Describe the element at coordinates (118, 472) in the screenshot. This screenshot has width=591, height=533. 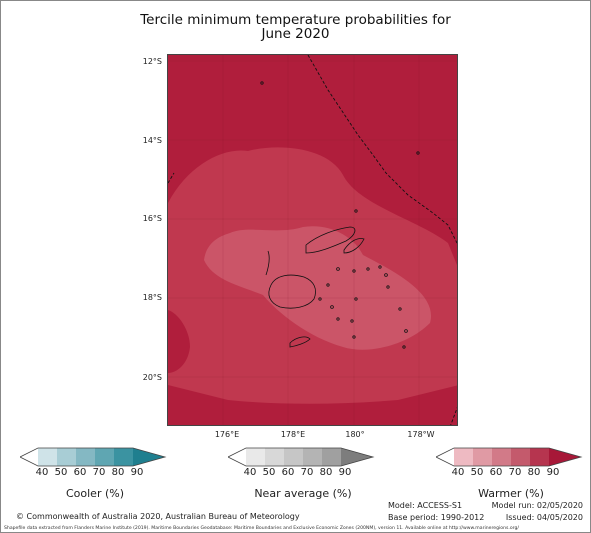
I see `cooler-tick-80: 80` at that location.